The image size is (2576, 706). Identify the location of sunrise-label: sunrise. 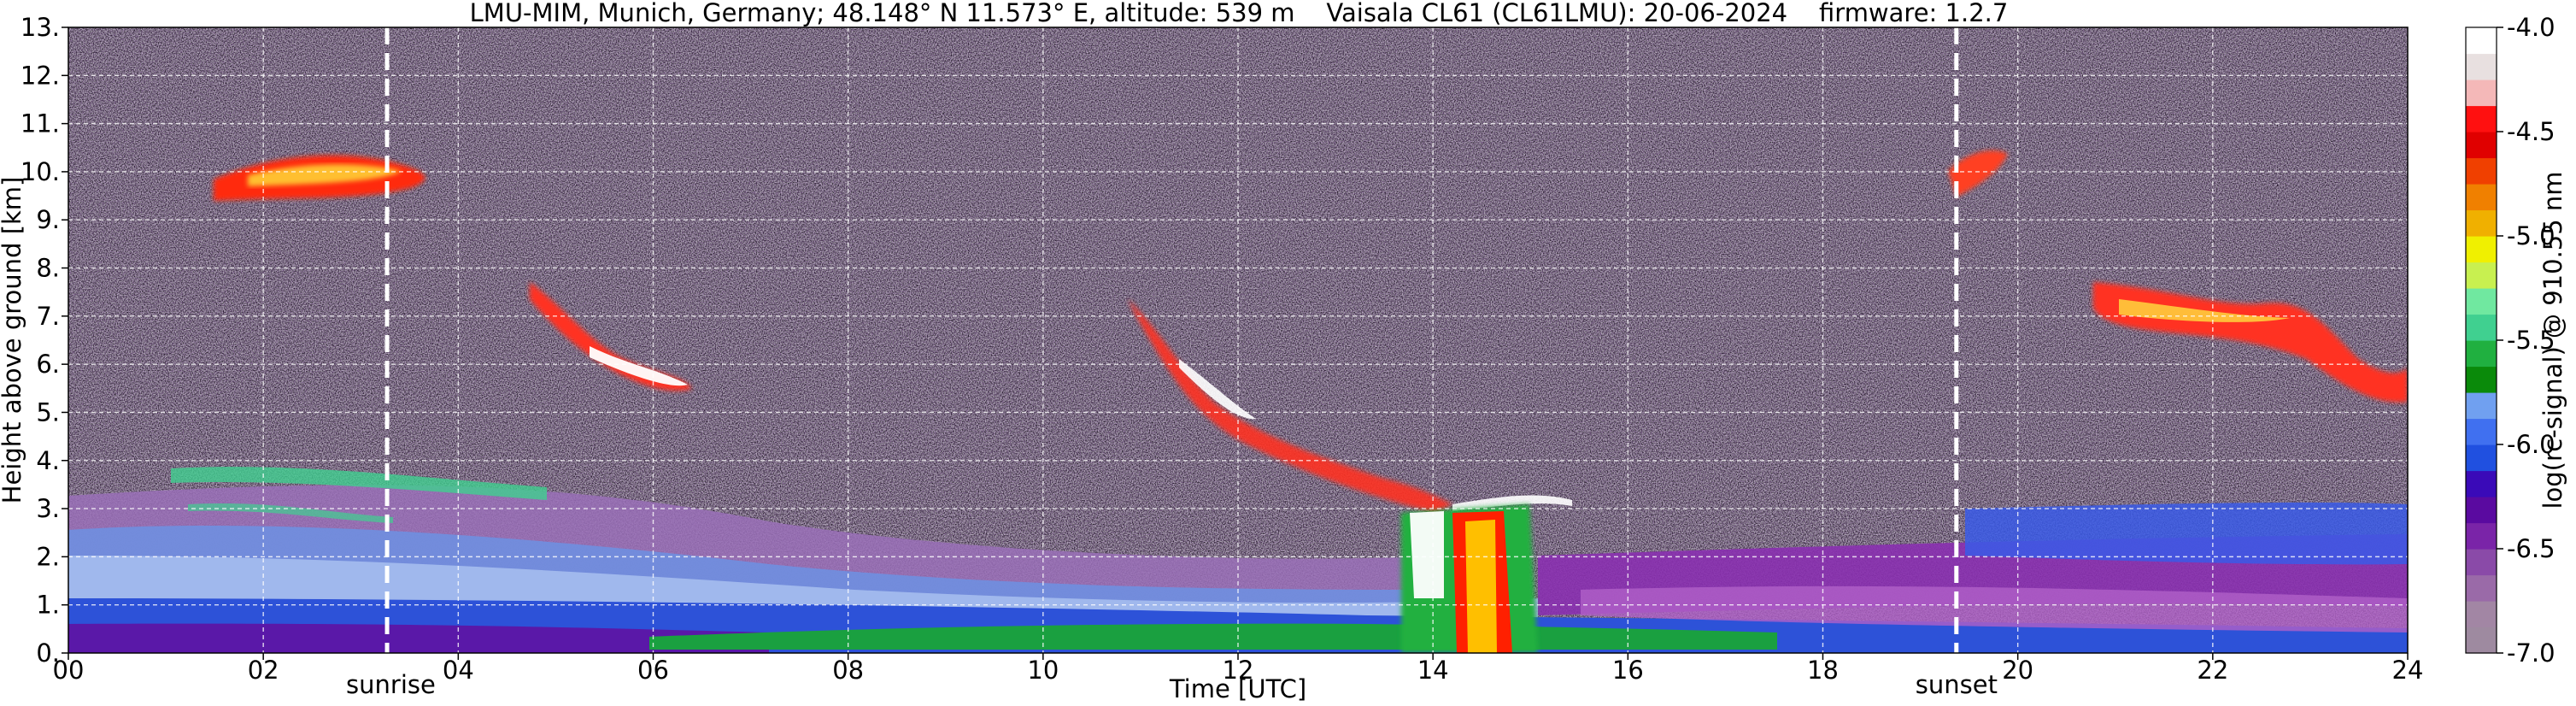
(391, 684).